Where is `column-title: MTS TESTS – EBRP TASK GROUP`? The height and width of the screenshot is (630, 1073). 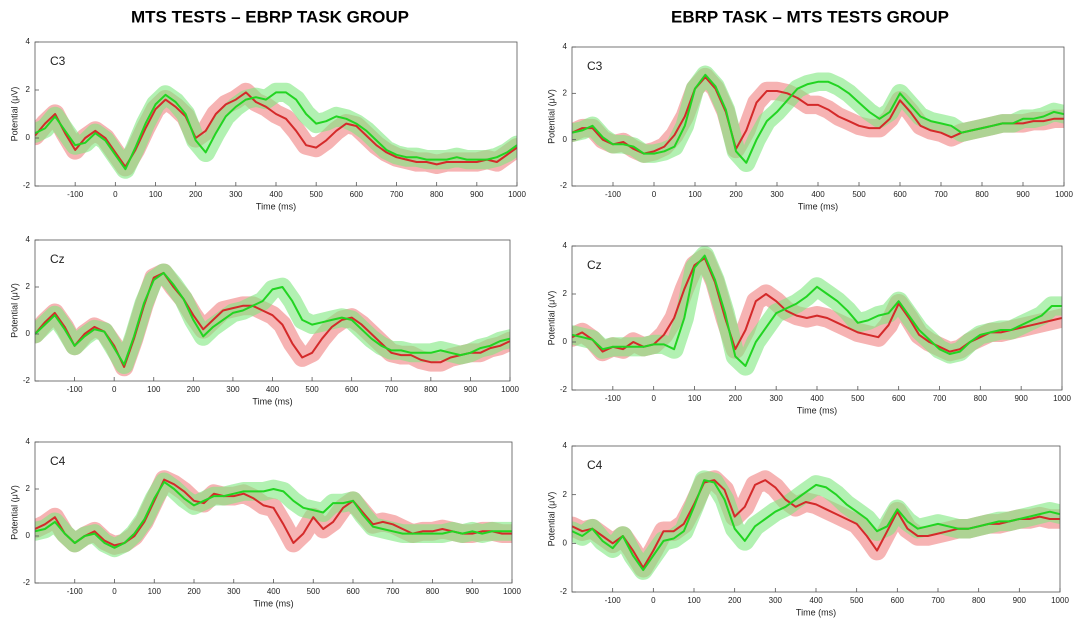 column-title: MTS TESTS – EBRP TASK GROUP is located at coordinates (270, 16).